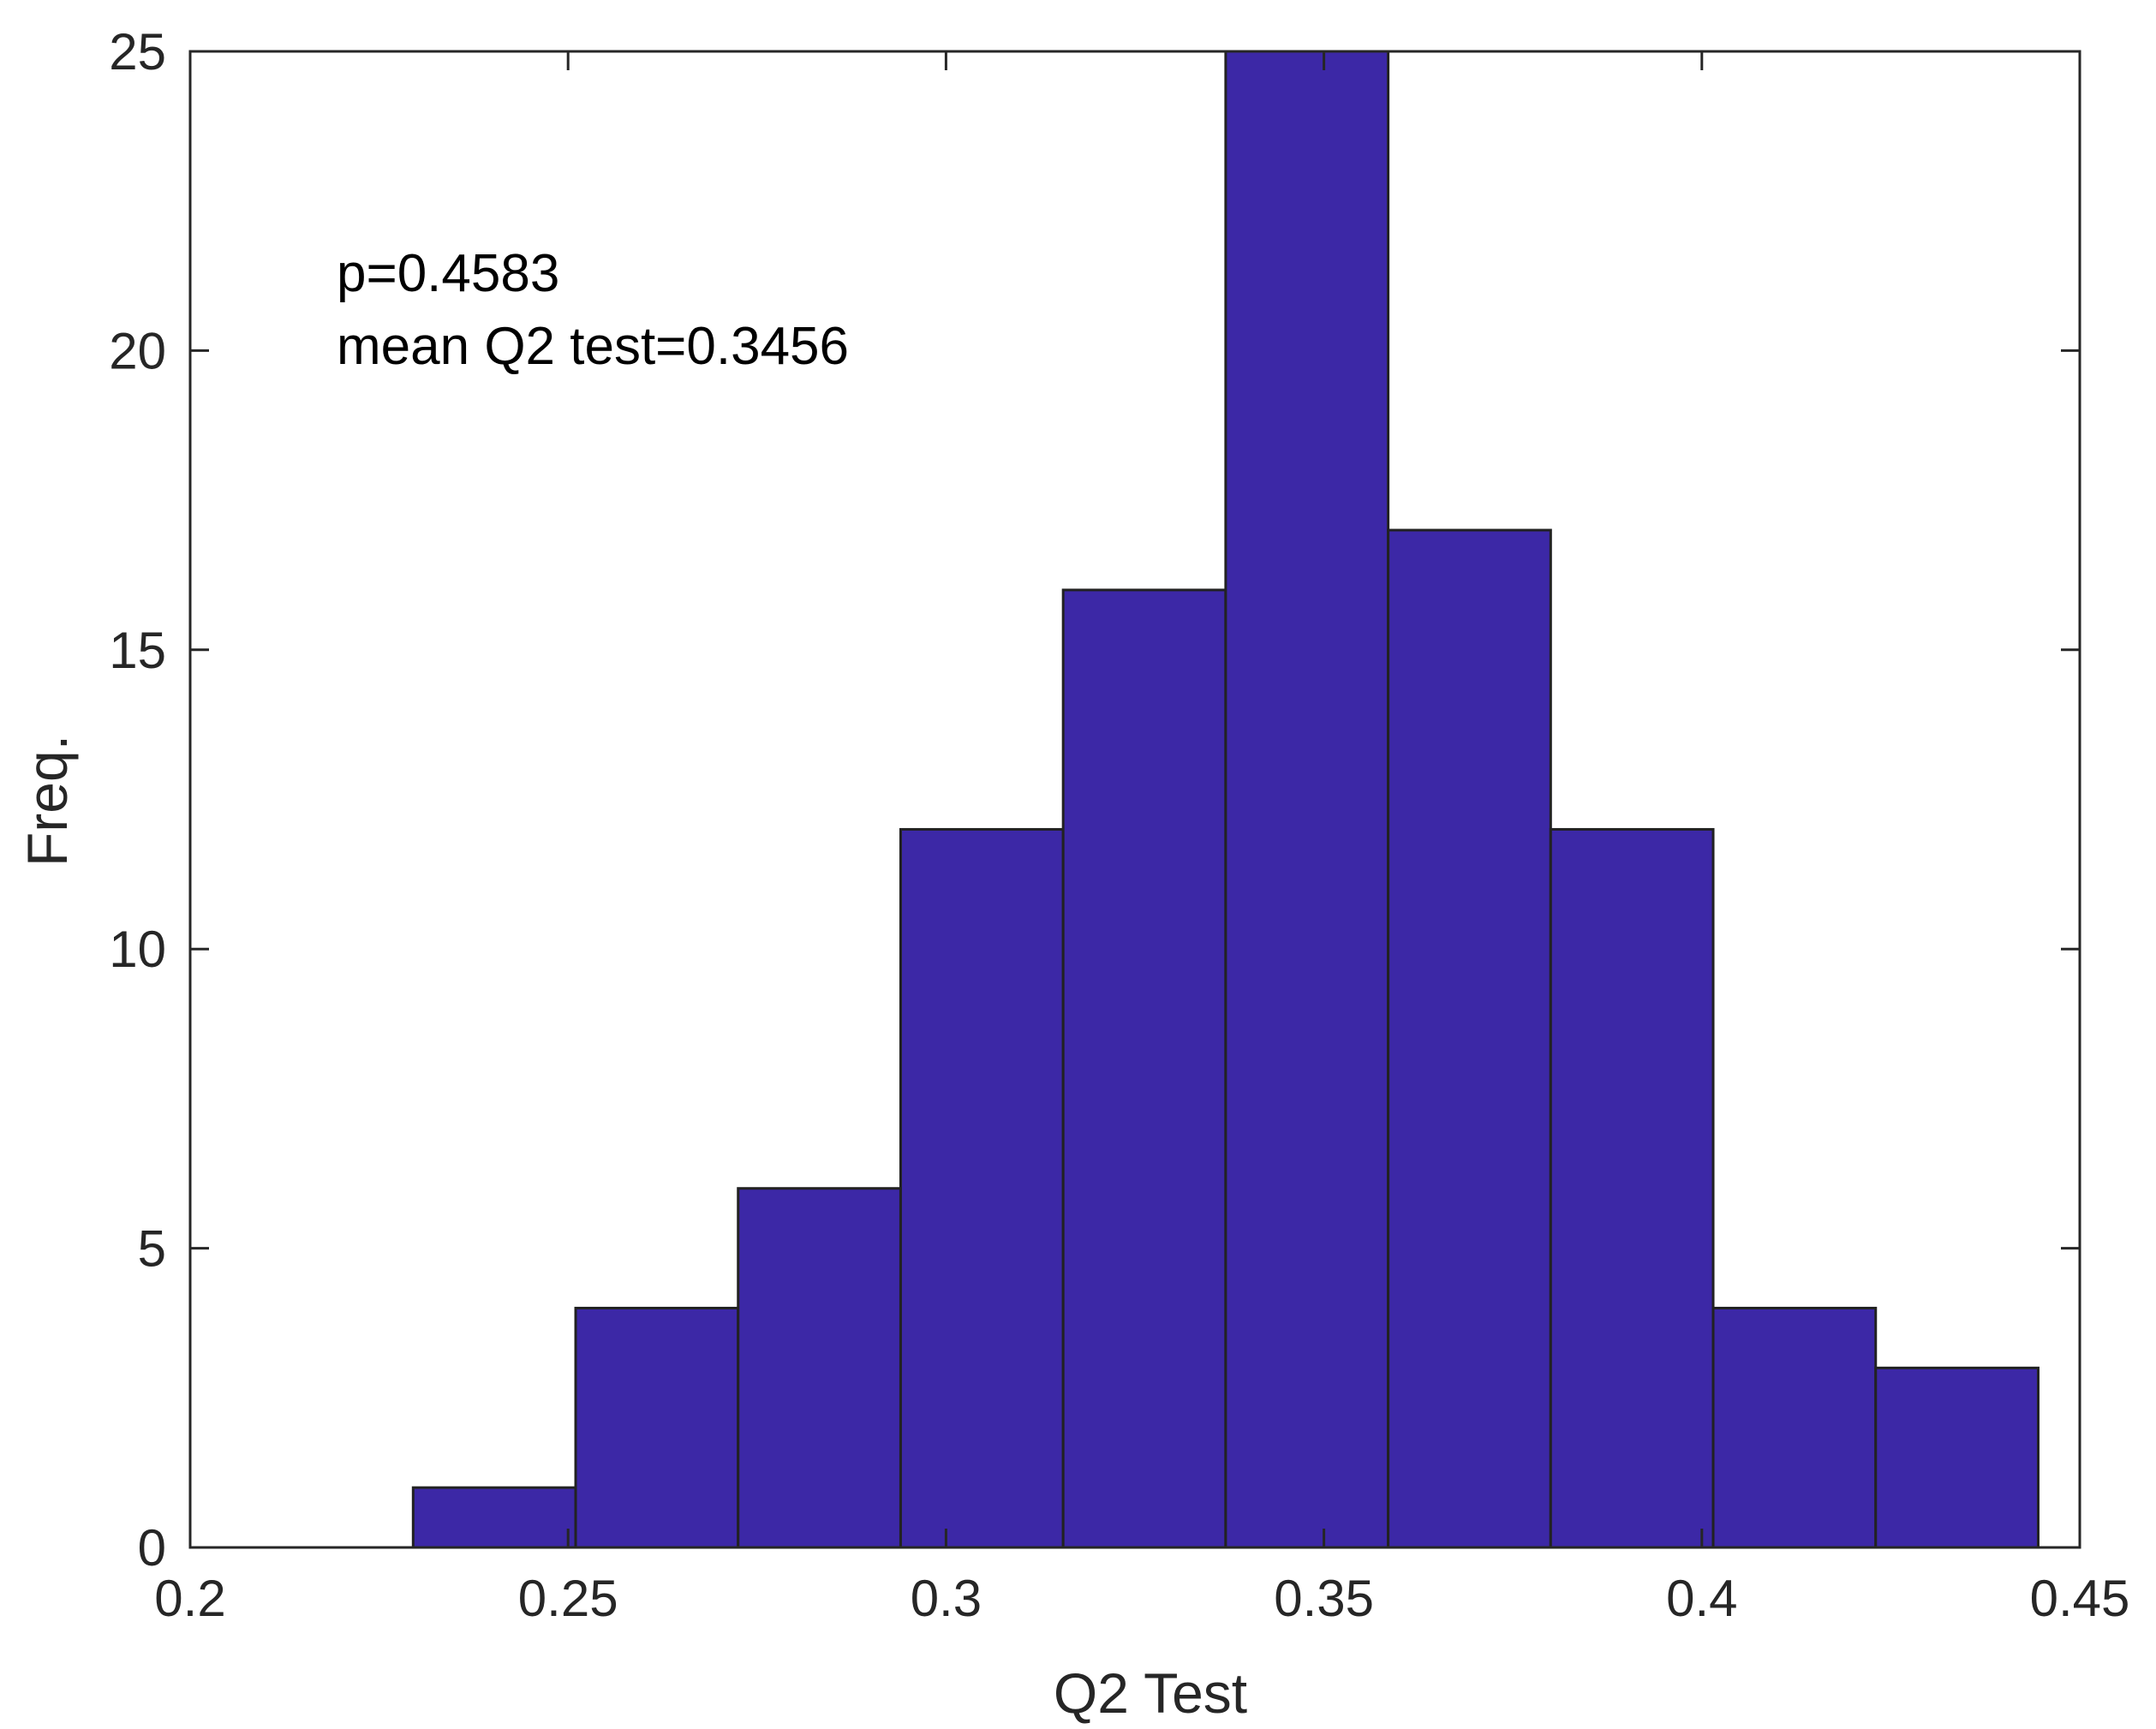 The width and height of the screenshot is (2156, 1729). What do you see at coordinates (47, 801) in the screenshot?
I see `y-axis-label: Freq.` at bounding box center [47, 801].